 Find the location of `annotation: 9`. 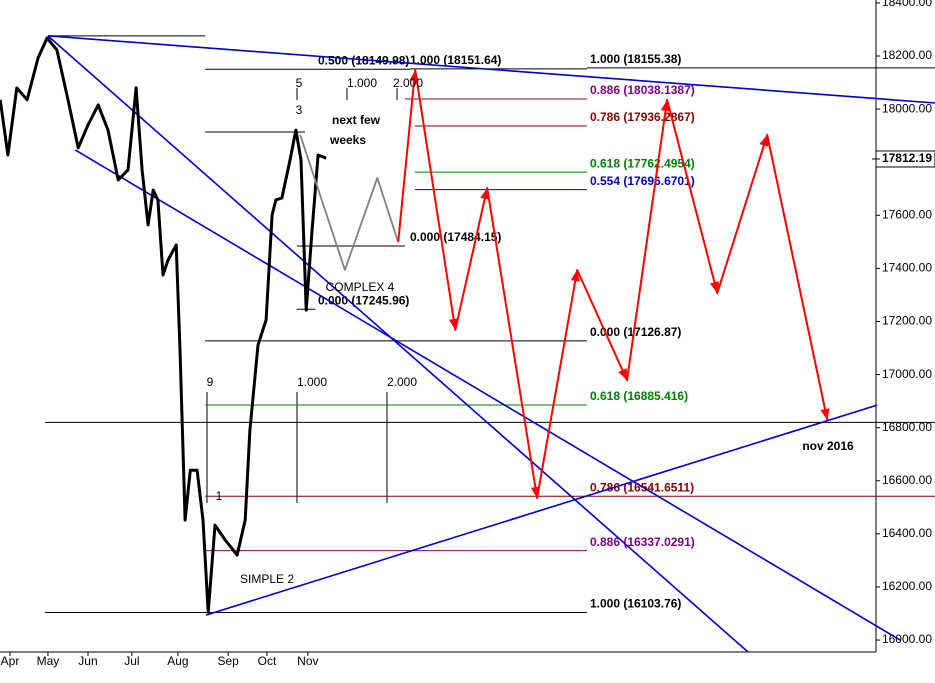

annotation: 9 is located at coordinates (210, 382).